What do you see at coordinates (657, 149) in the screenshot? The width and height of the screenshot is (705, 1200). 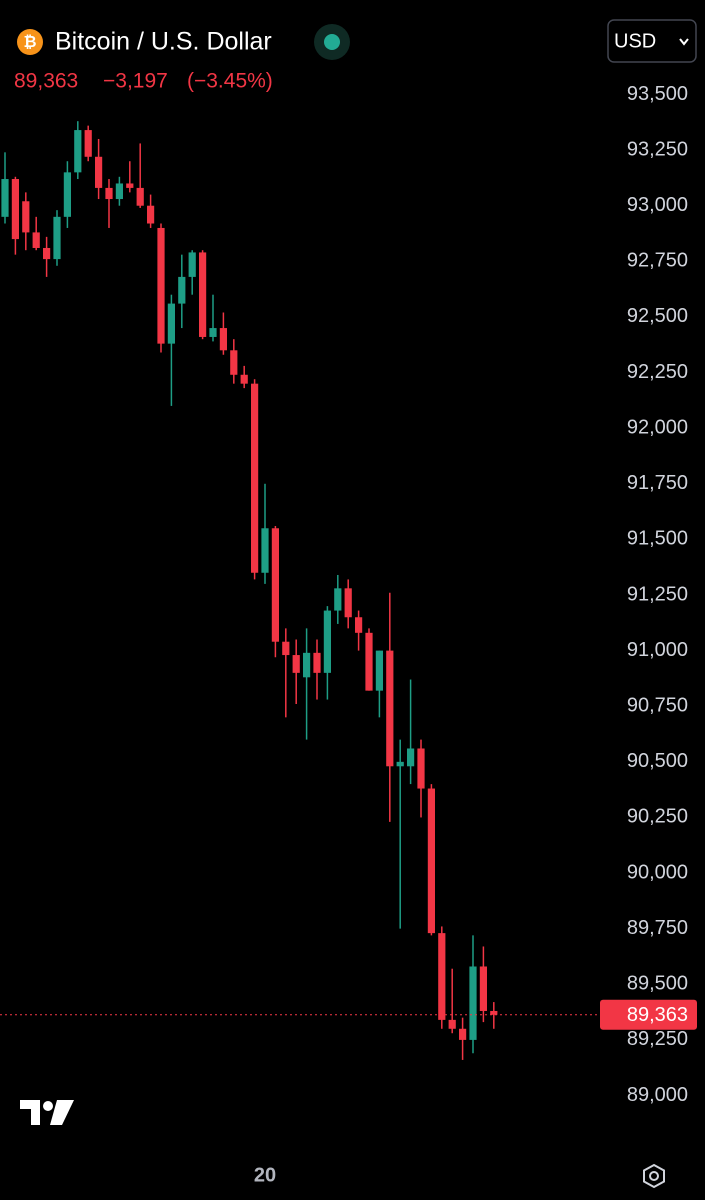 I see `y-tick-label: 93,250` at bounding box center [657, 149].